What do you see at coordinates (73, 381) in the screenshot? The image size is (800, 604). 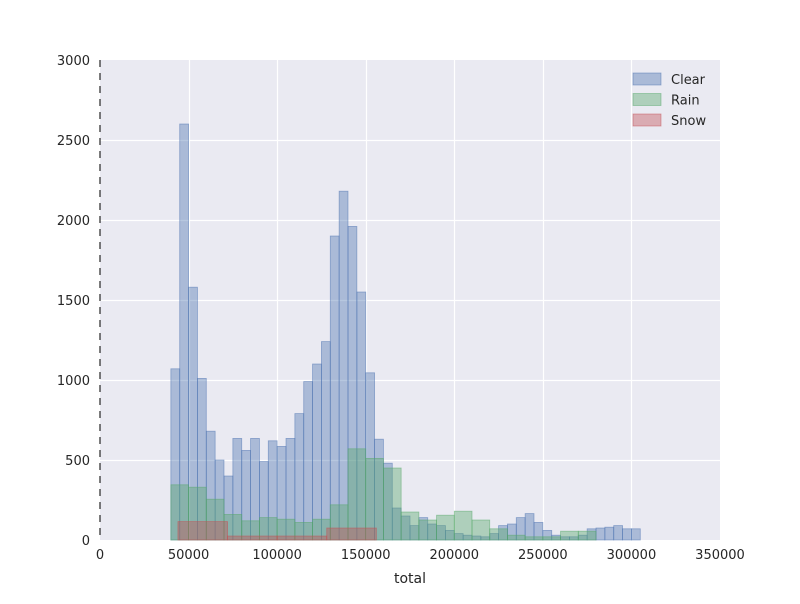 I see `y-tick-label: 1000` at bounding box center [73, 381].